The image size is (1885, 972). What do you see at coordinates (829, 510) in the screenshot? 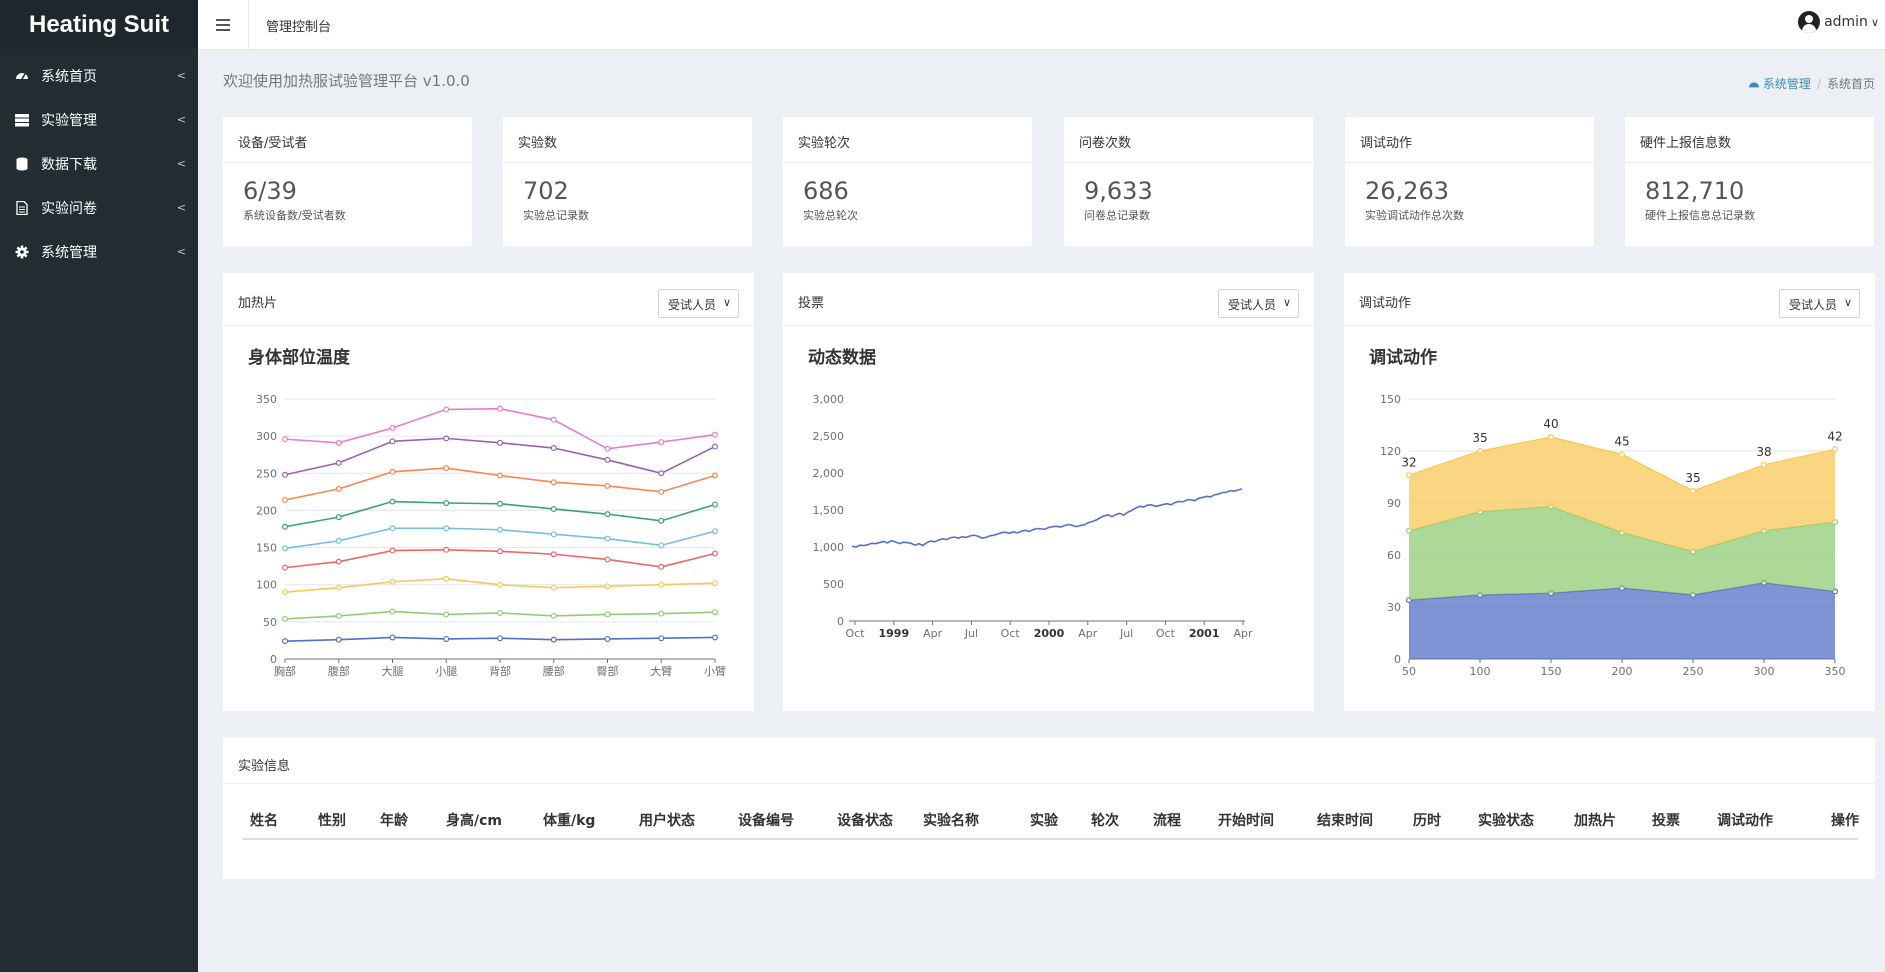
I see `y-tick-label: 1,500` at bounding box center [829, 510].